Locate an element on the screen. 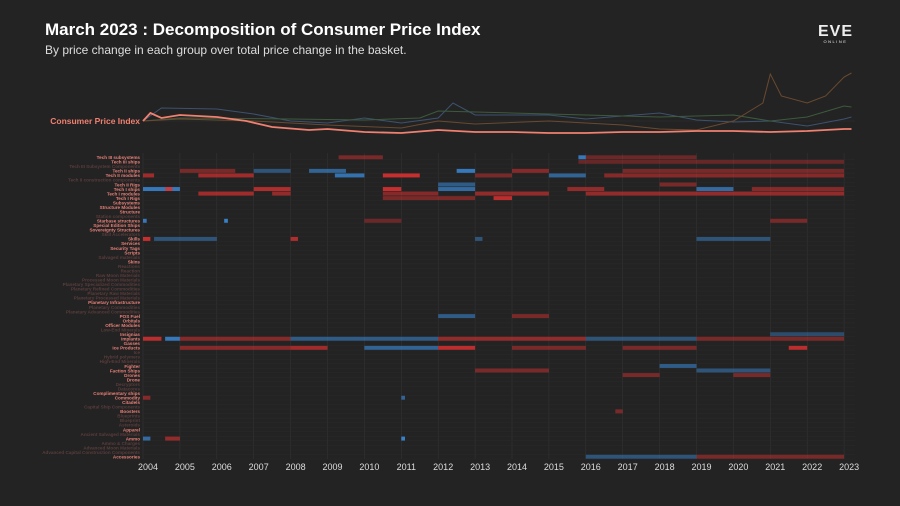 The width and height of the screenshot is (900, 506). row-label: Structure is located at coordinates (130, 211).